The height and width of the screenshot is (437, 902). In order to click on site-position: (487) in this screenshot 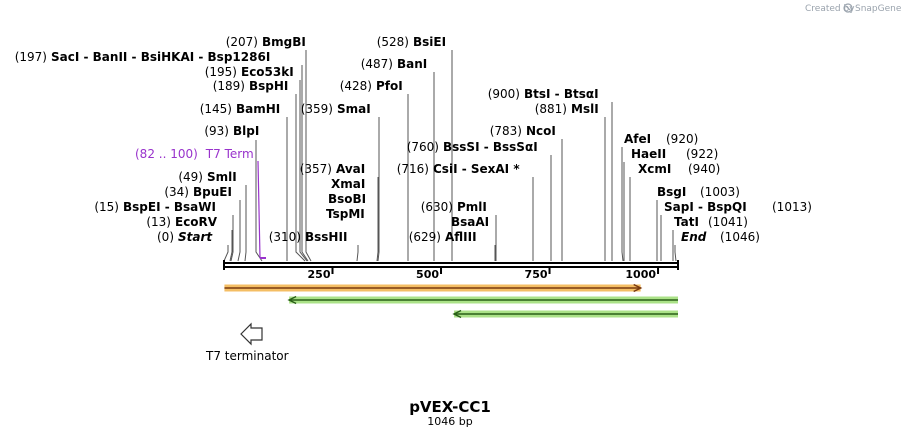, I will do `click(377, 64)`.